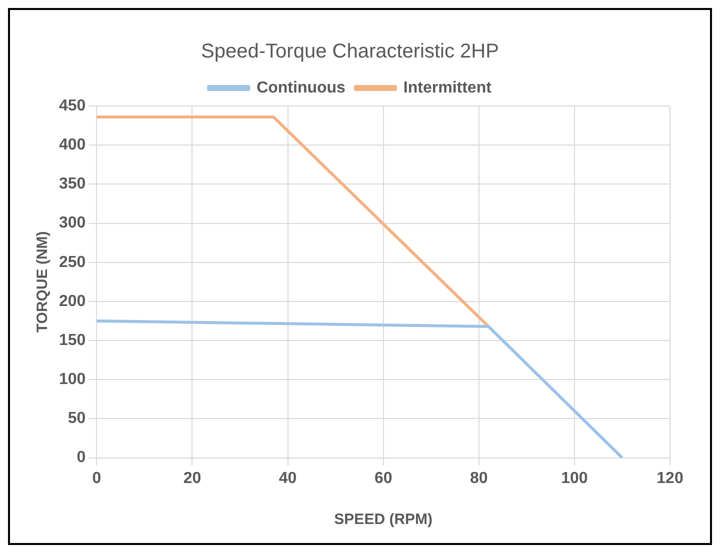 The width and height of the screenshot is (720, 553). Describe the element at coordinates (72, 301) in the screenshot. I see `y-tick-label: 200` at that location.